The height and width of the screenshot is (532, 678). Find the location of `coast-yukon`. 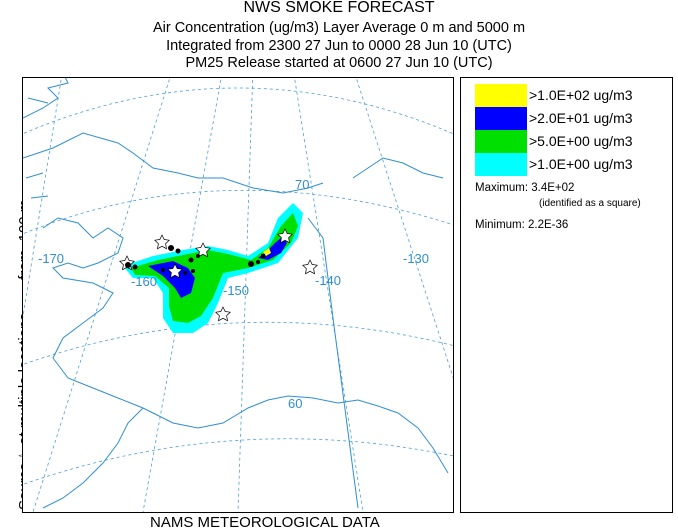

coast-yukon is located at coordinates (398, 168).